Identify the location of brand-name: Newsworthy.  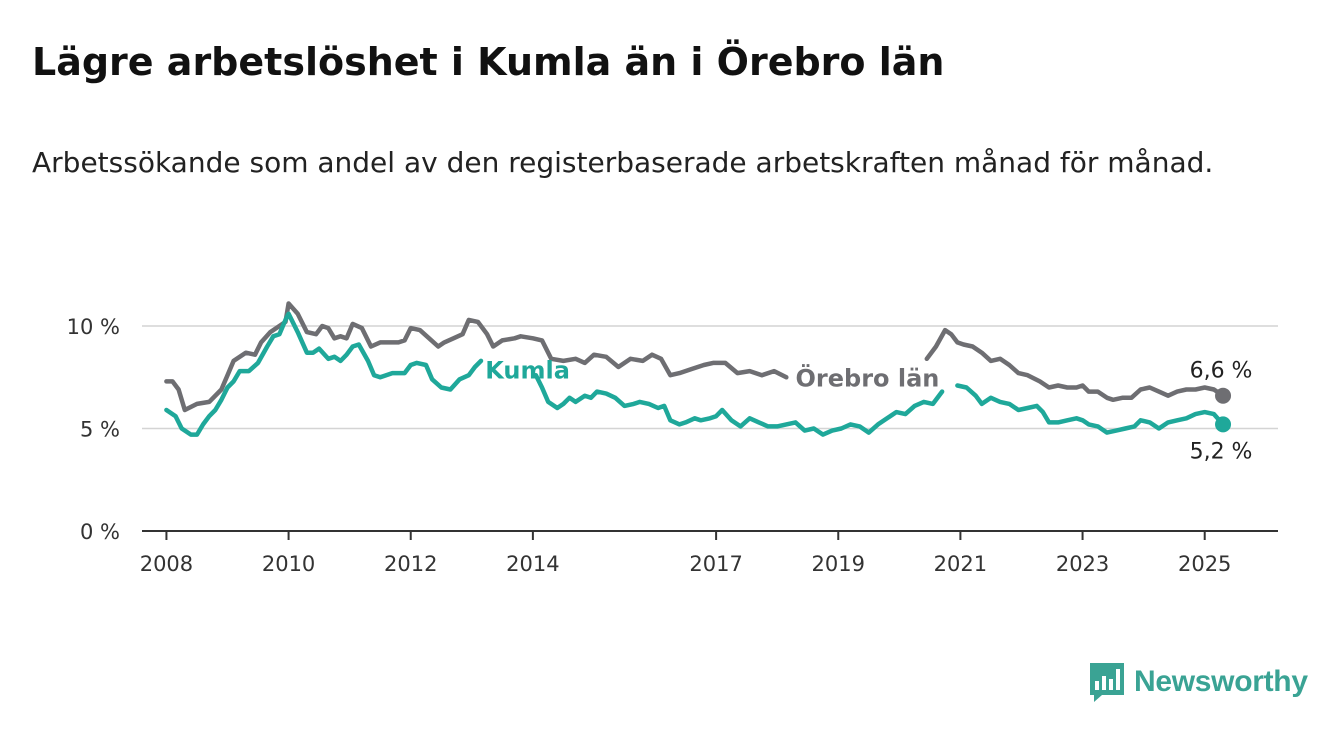
(1221, 681).